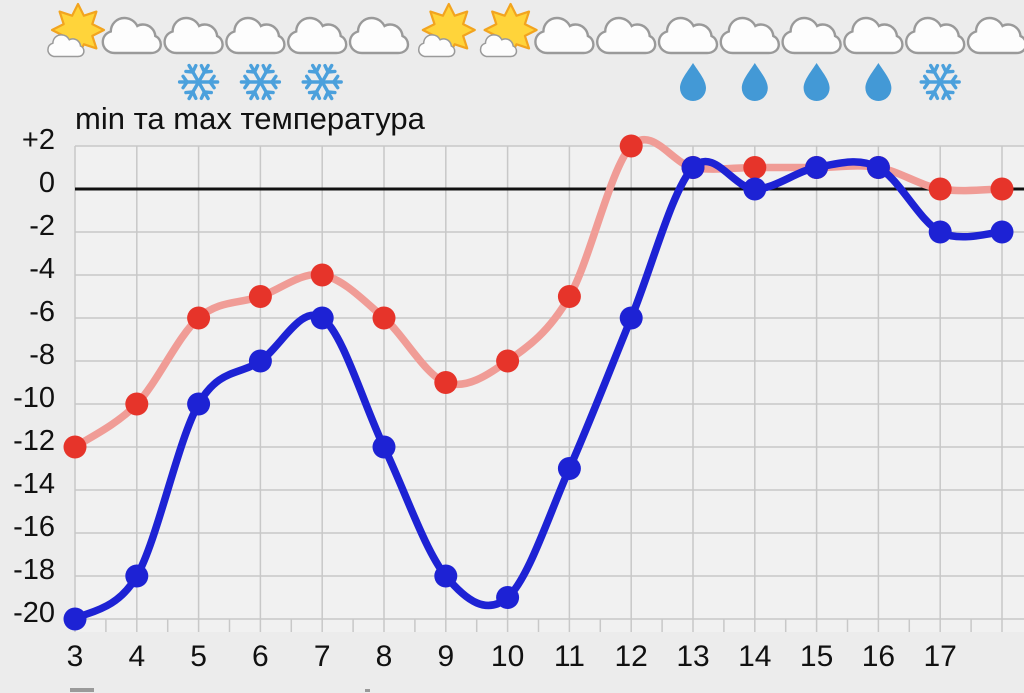 Image resolution: width=1024 pixels, height=693 pixels. Describe the element at coordinates (47, 183) in the screenshot. I see `y-tick-label: 0` at that location.